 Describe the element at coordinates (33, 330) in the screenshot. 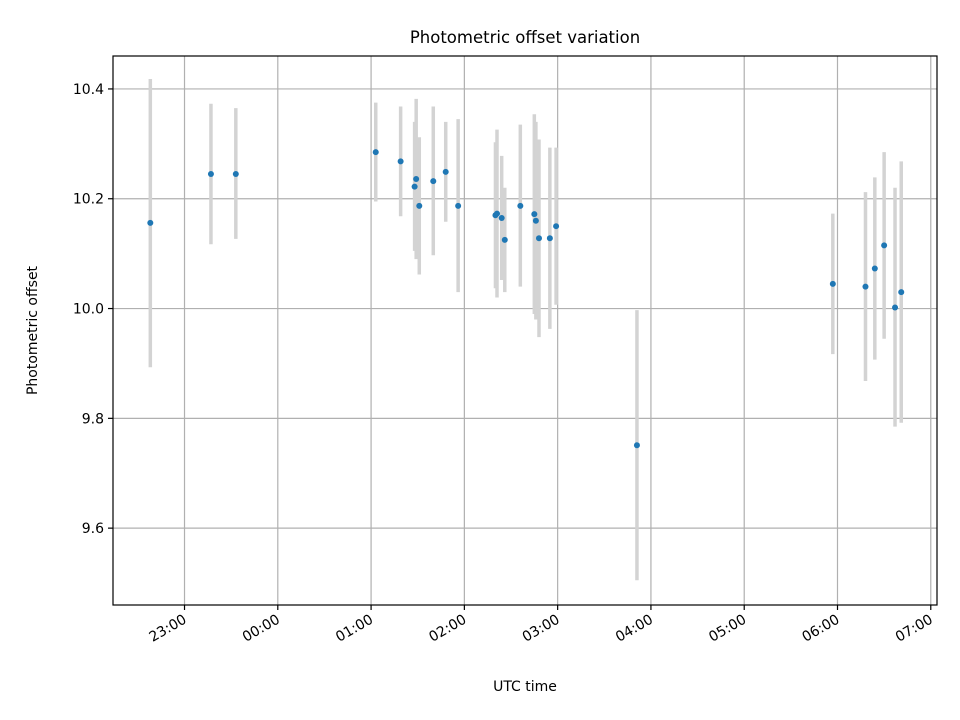

I see `y-axis-label: Photometric offset` at that location.